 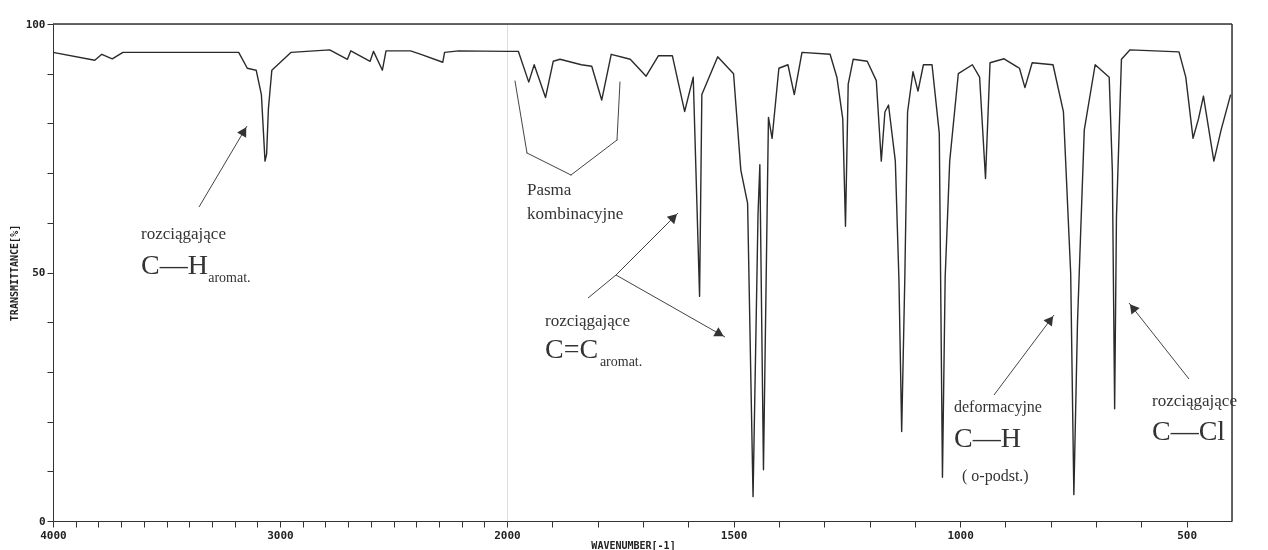 I want to click on x-tick-label: 1500, so click(x=734, y=535).